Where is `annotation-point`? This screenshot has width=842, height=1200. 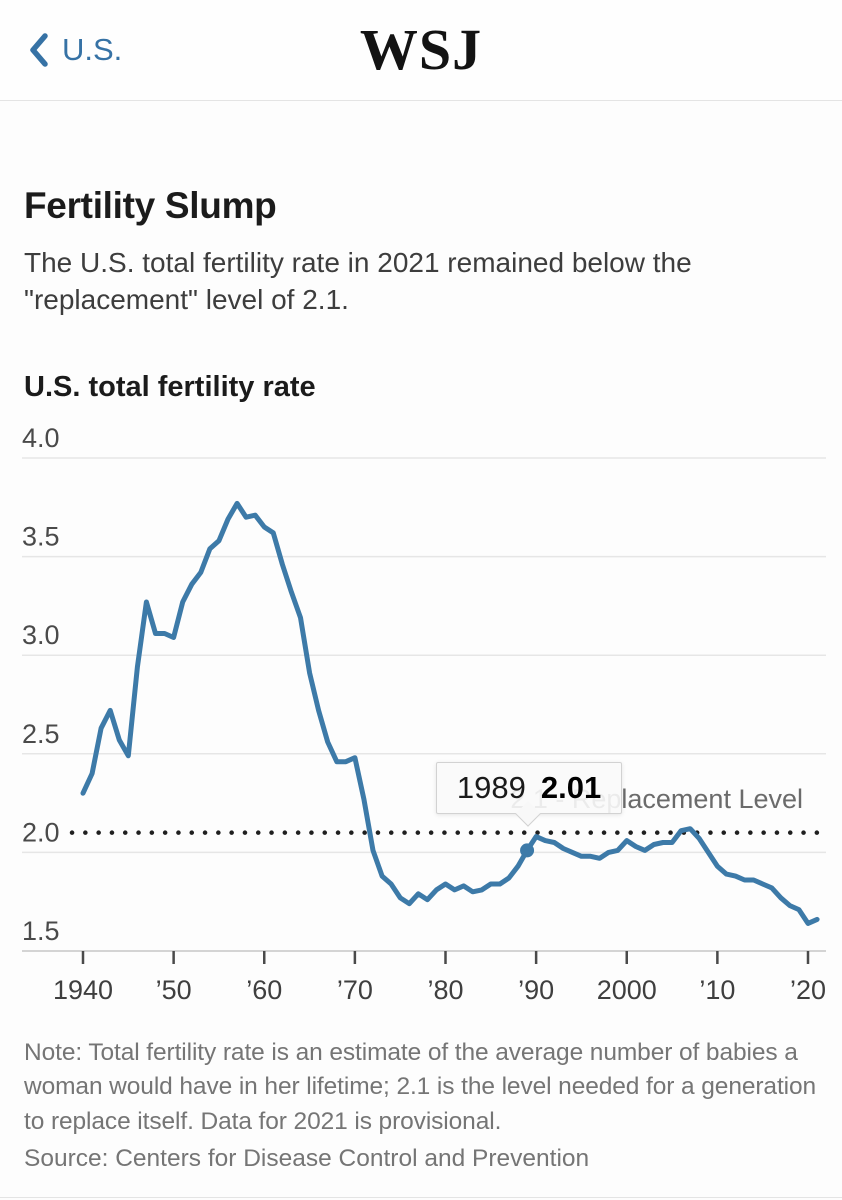
annotation-point is located at coordinates (527, 850).